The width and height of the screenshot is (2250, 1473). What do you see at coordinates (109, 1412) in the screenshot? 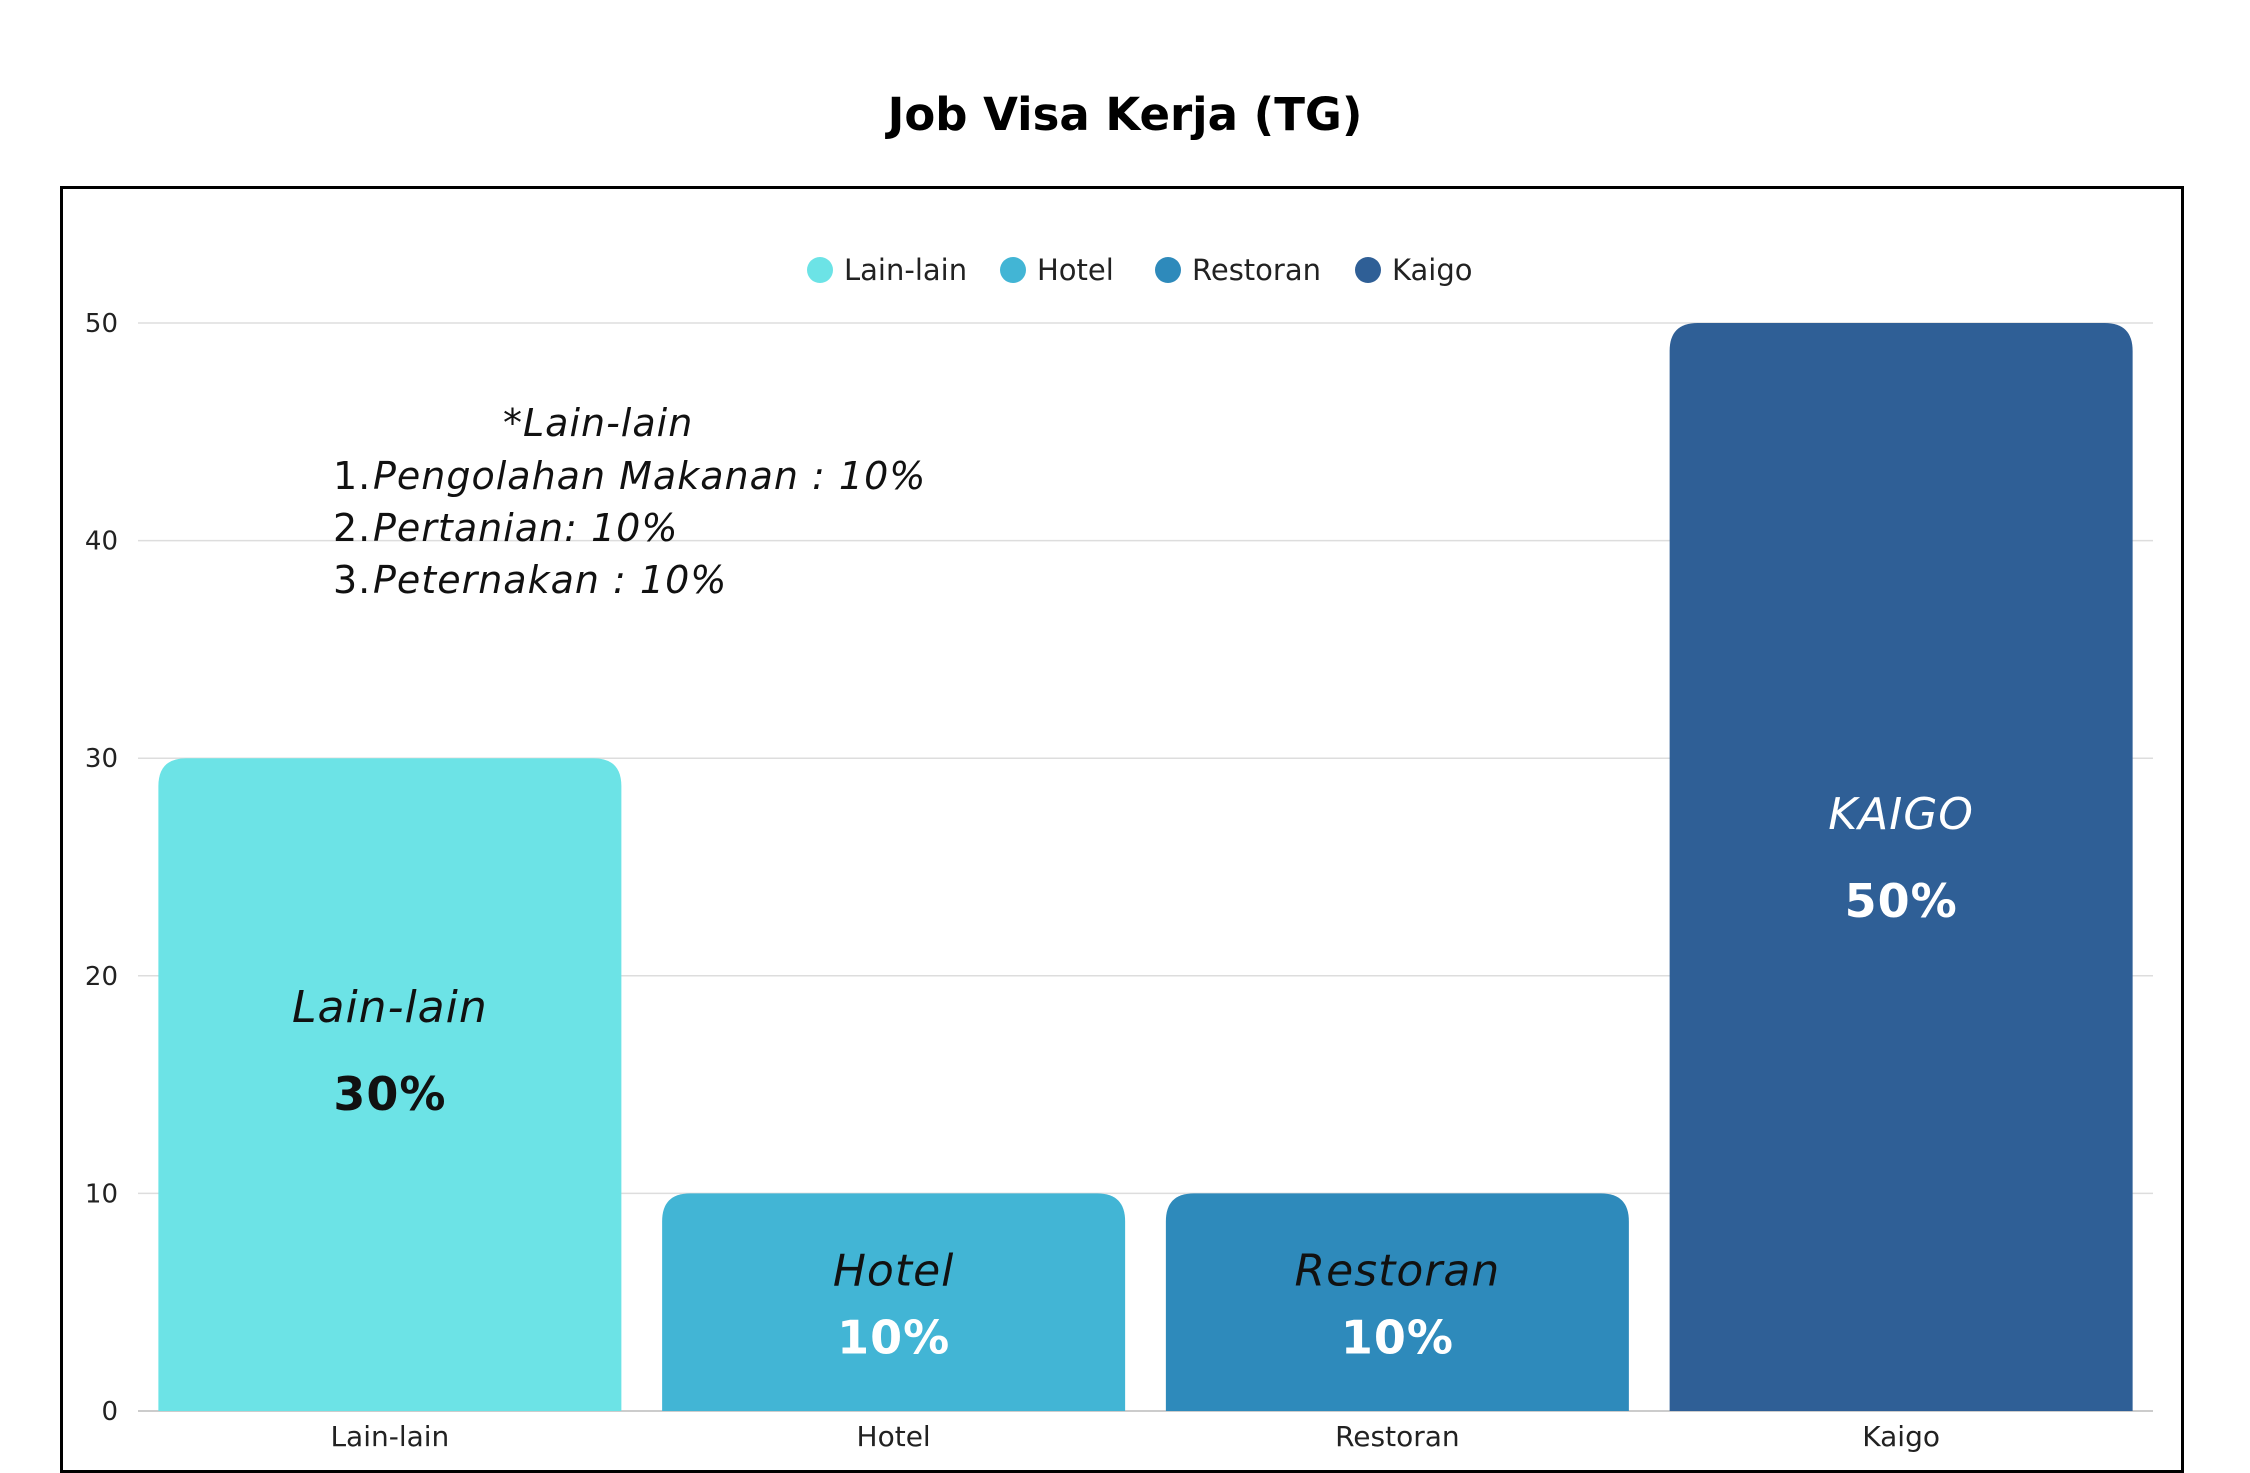
I see `y-tick-label: 0` at bounding box center [109, 1412].